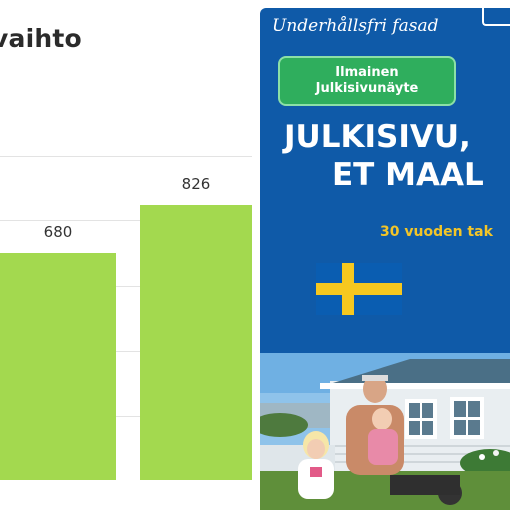 The height and width of the screenshot is (510, 510). What do you see at coordinates (41, 38) in the screenshot?
I see `chart-title: vaihto` at bounding box center [41, 38].